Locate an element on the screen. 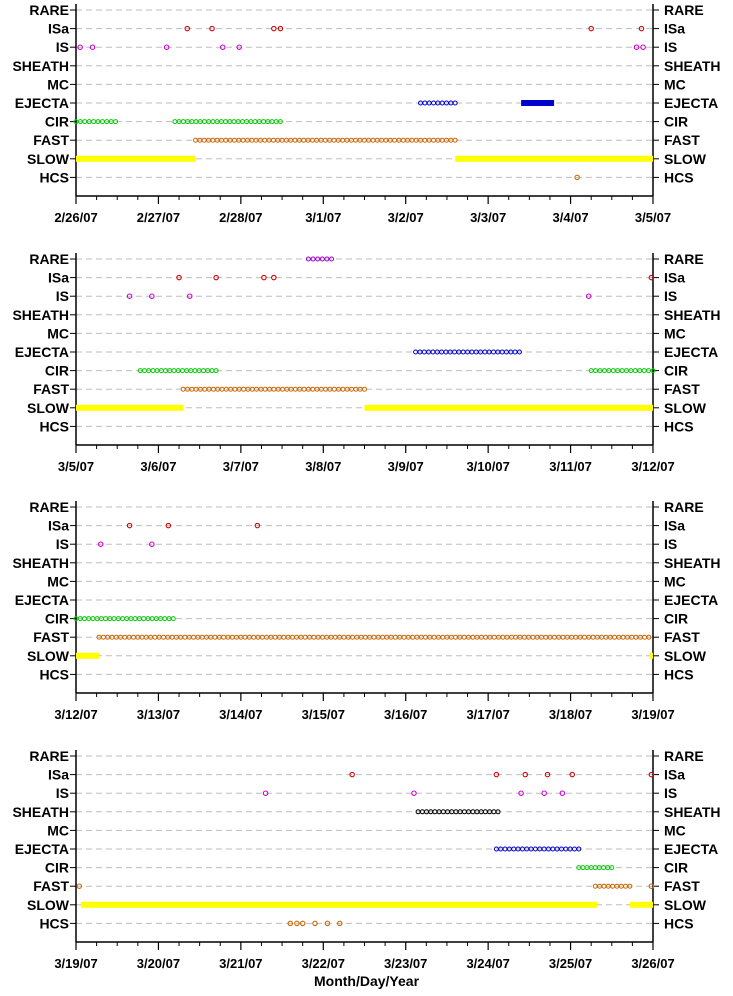 Image resolution: width=733 pixels, height=996 pixels. category-label-left: MC is located at coordinates (58, 830).